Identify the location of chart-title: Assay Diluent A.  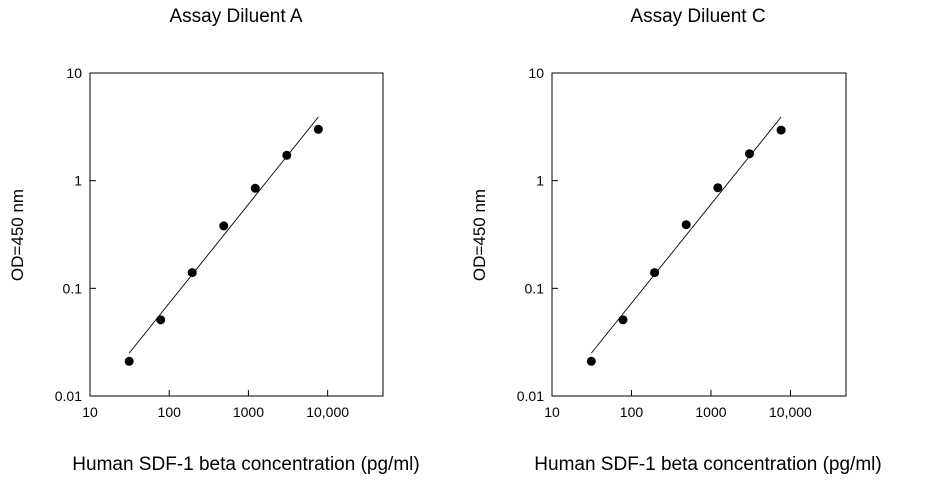
(235, 16).